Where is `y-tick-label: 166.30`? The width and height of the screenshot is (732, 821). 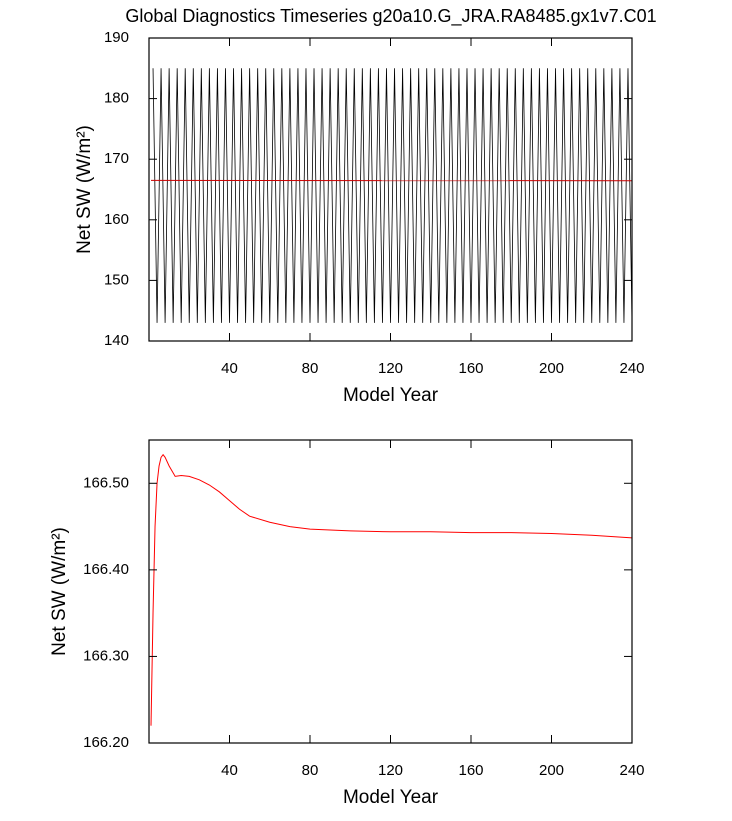
y-tick-label: 166.30 is located at coordinates (106, 655).